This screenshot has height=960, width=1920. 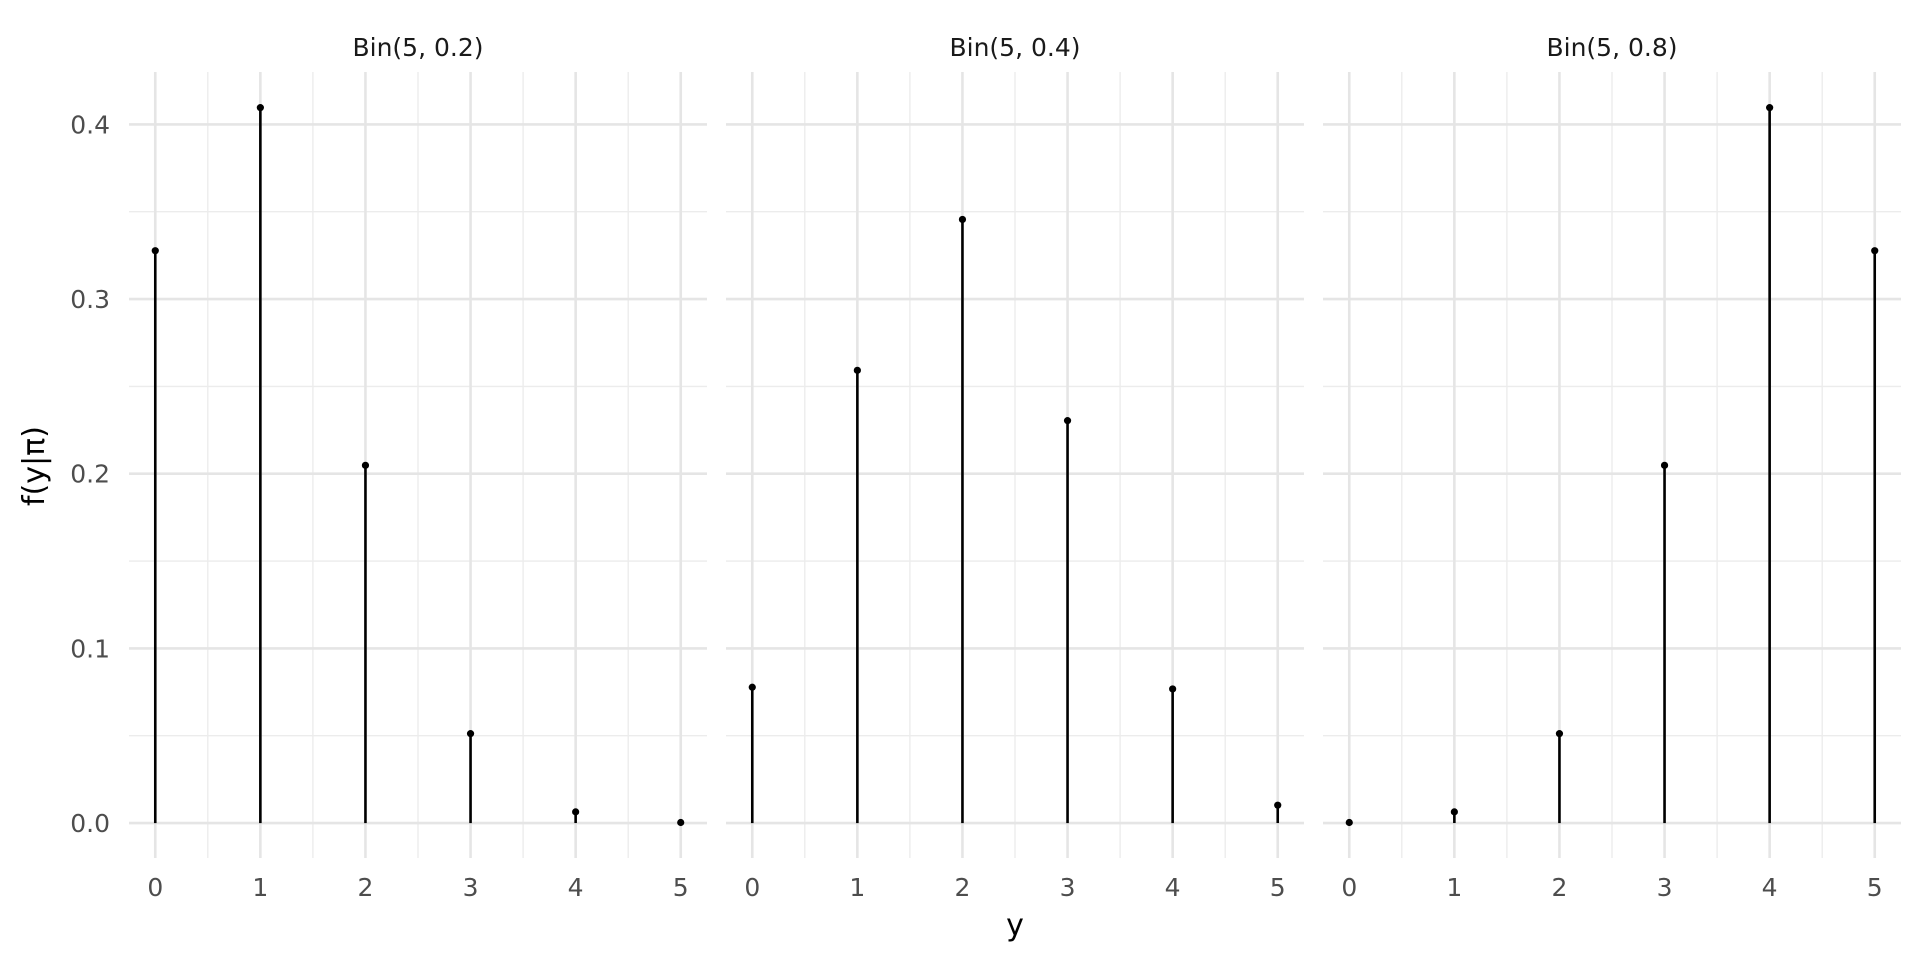 I want to click on y-tick-label: 0.1, so click(x=90, y=648).